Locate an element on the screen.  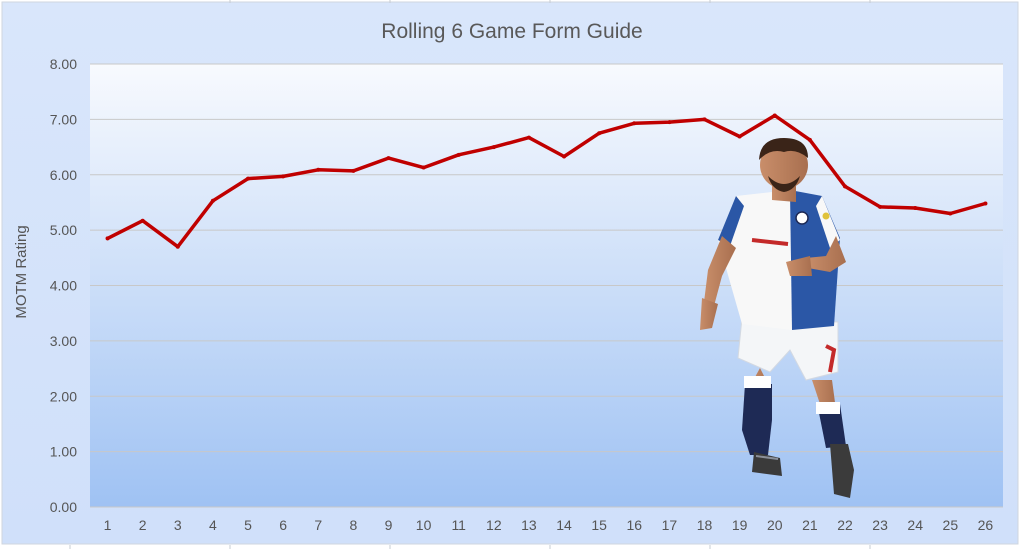
y-tick-label: 5.00 is located at coordinates (63, 230).